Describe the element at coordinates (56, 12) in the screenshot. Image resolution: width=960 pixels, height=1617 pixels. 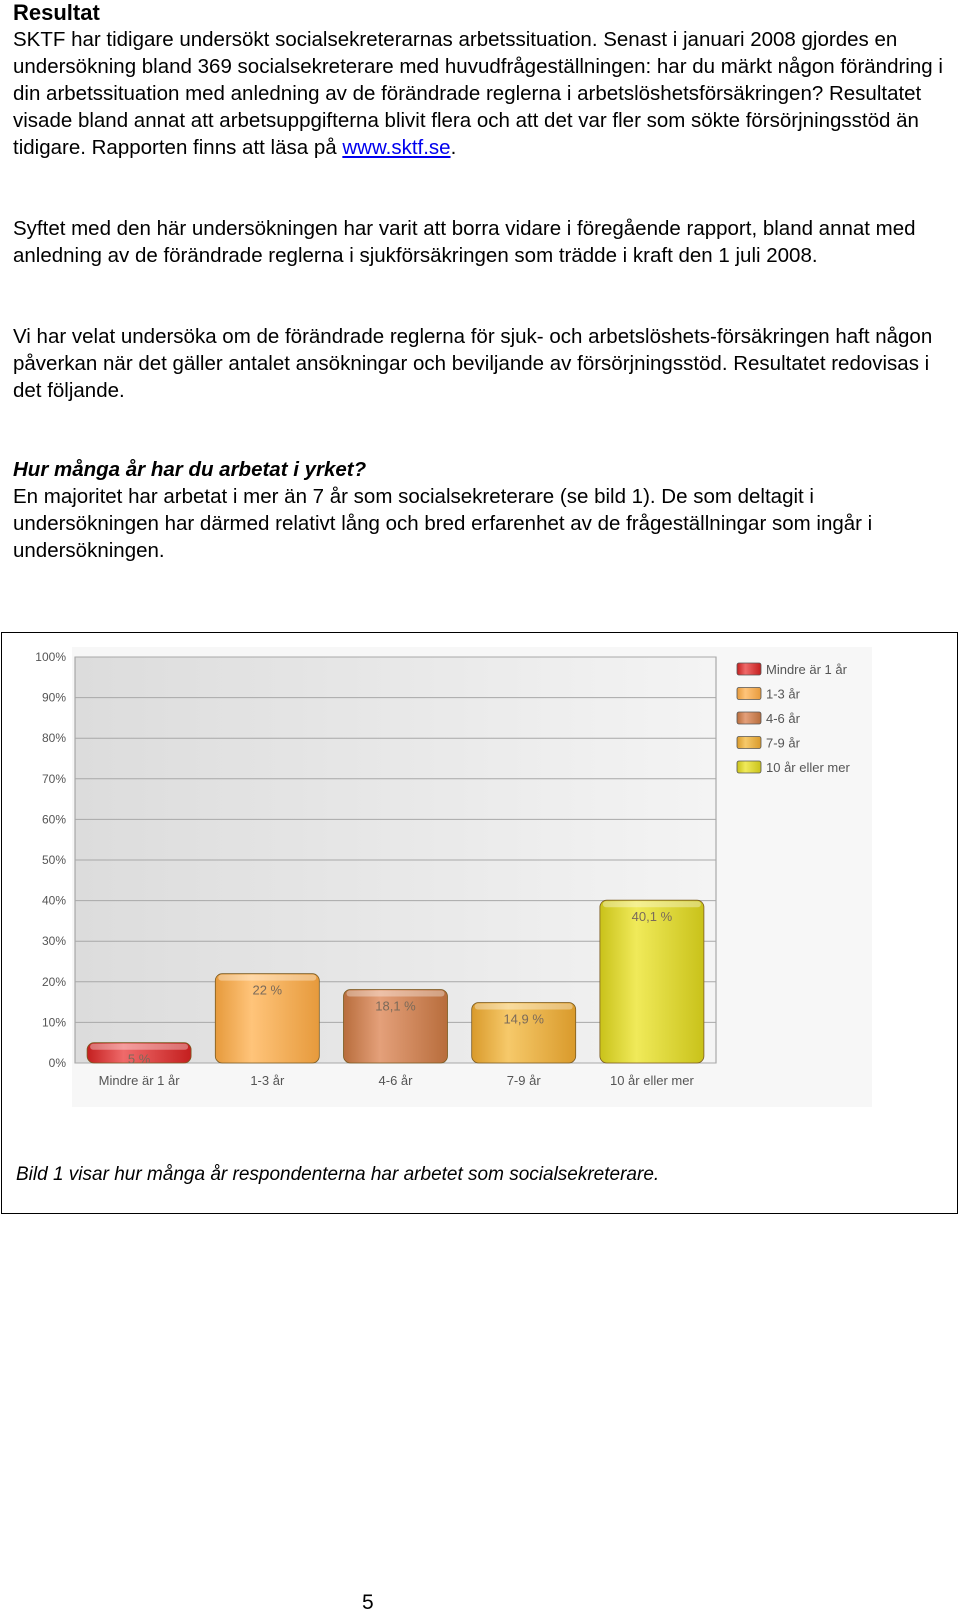
I see `section-title: Resultat` at that location.